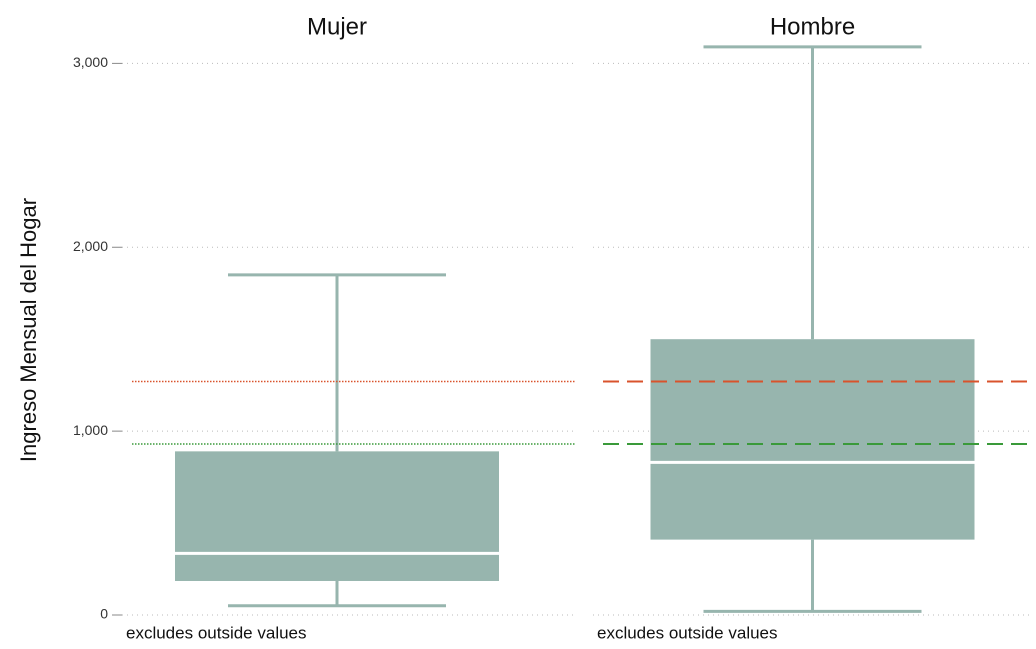 This screenshot has width=1036, height=649. What do you see at coordinates (90, 430) in the screenshot?
I see `y-tick-label: 1,000` at bounding box center [90, 430].